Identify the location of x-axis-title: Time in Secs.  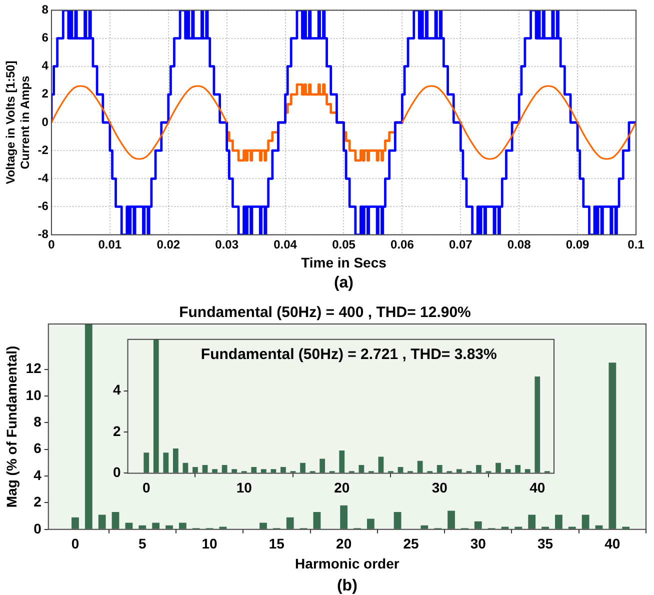
(344, 262).